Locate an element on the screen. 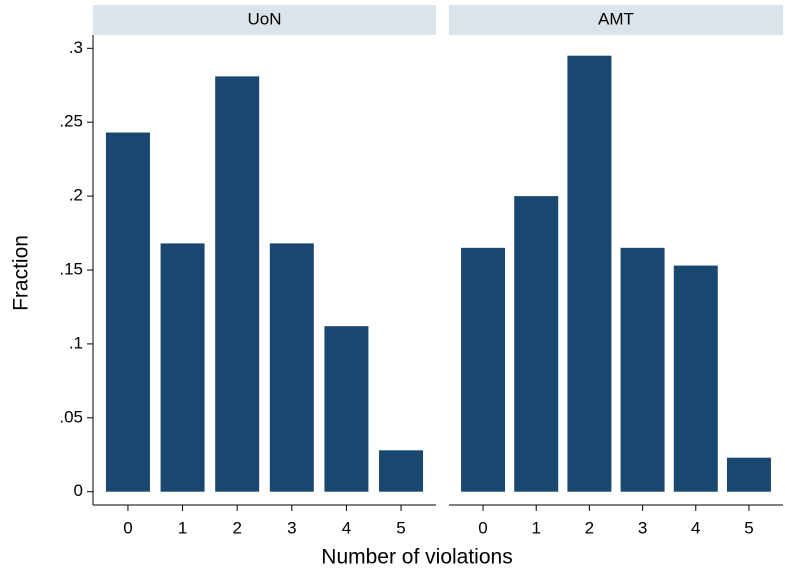 This screenshot has width=785, height=577. x-axis-label: Number of violations is located at coordinates (416, 557).